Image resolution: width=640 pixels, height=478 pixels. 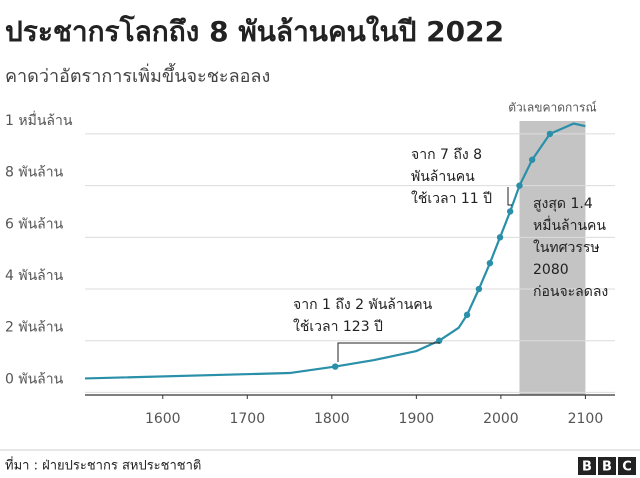 What do you see at coordinates (552, 108) in the screenshot?
I see `forecast-label: ตัวเลขคาดการณ์` at bounding box center [552, 108].